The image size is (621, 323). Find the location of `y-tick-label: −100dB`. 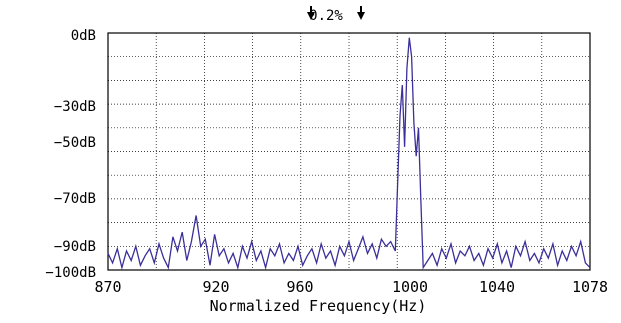

y-tick-label: −100dB is located at coordinates (70, 273).